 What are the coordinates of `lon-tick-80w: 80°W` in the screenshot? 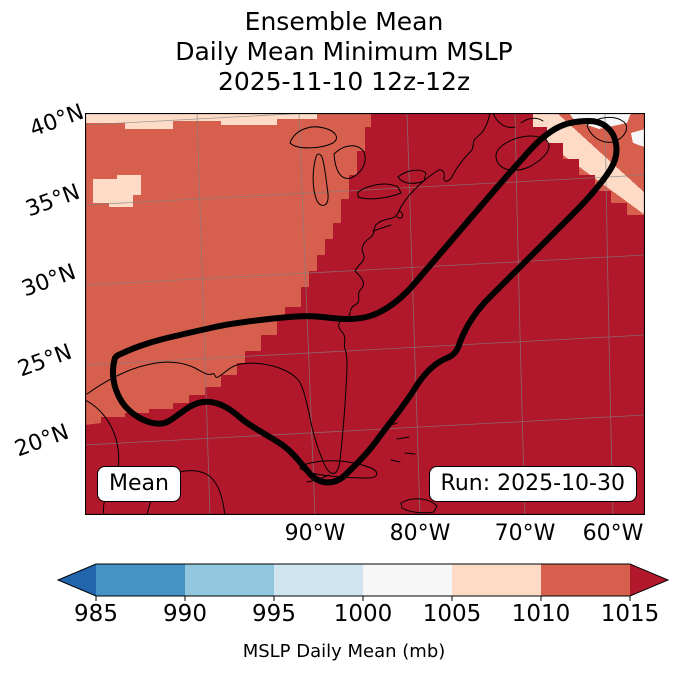 It's located at (420, 533).